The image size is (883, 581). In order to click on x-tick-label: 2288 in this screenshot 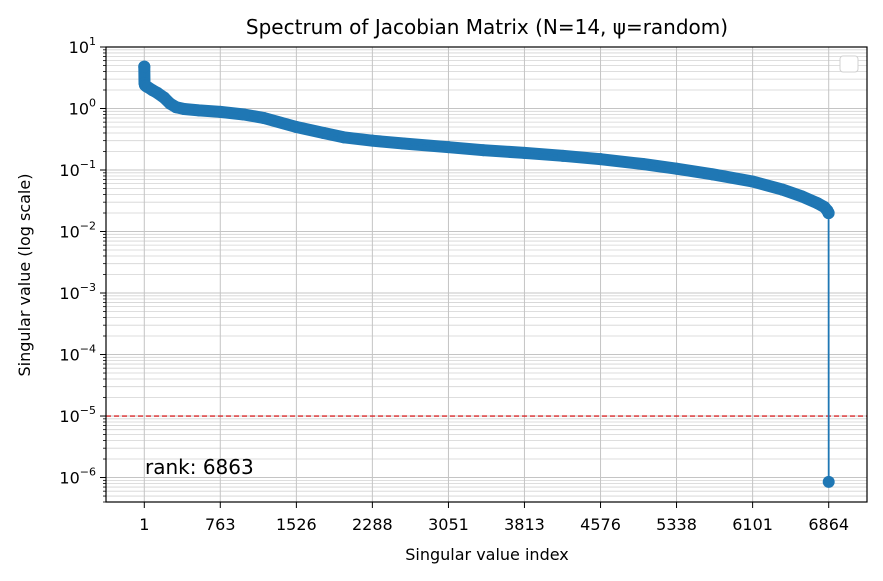, I will do `click(372, 524)`.